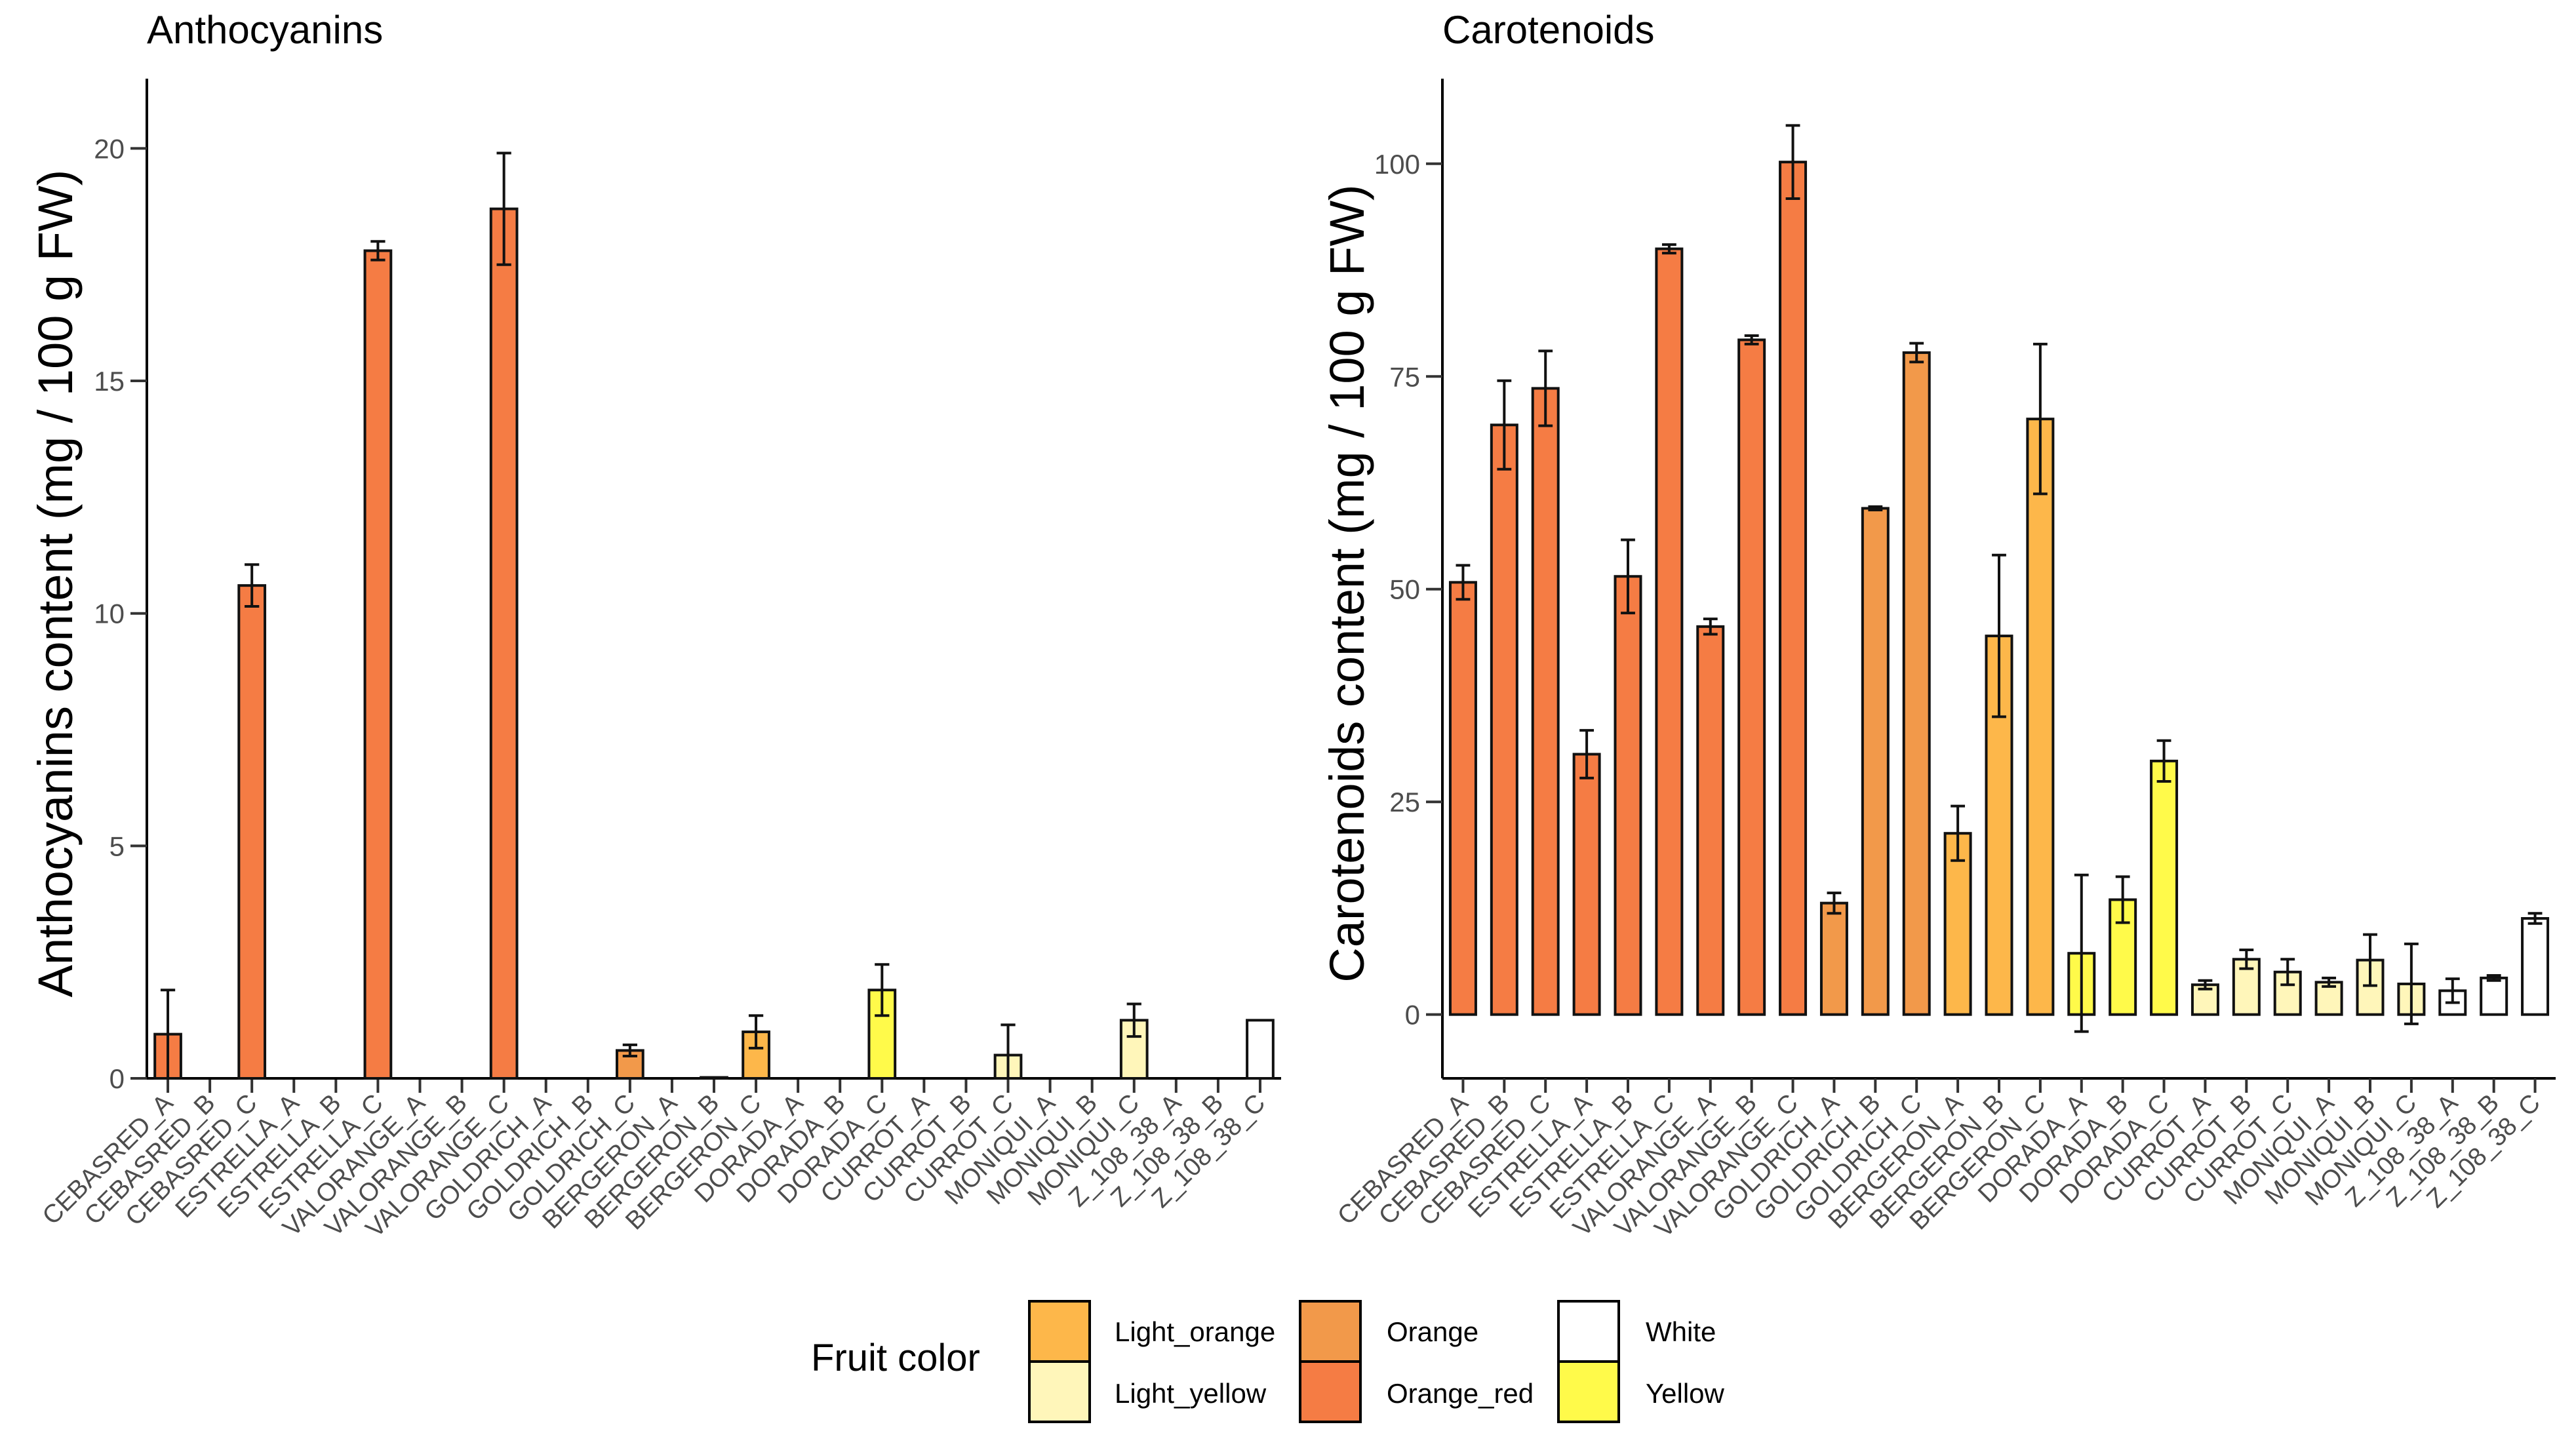  Describe the element at coordinates (1685, 1393) in the screenshot. I see `legend-label-yellow: Yellow` at that location.